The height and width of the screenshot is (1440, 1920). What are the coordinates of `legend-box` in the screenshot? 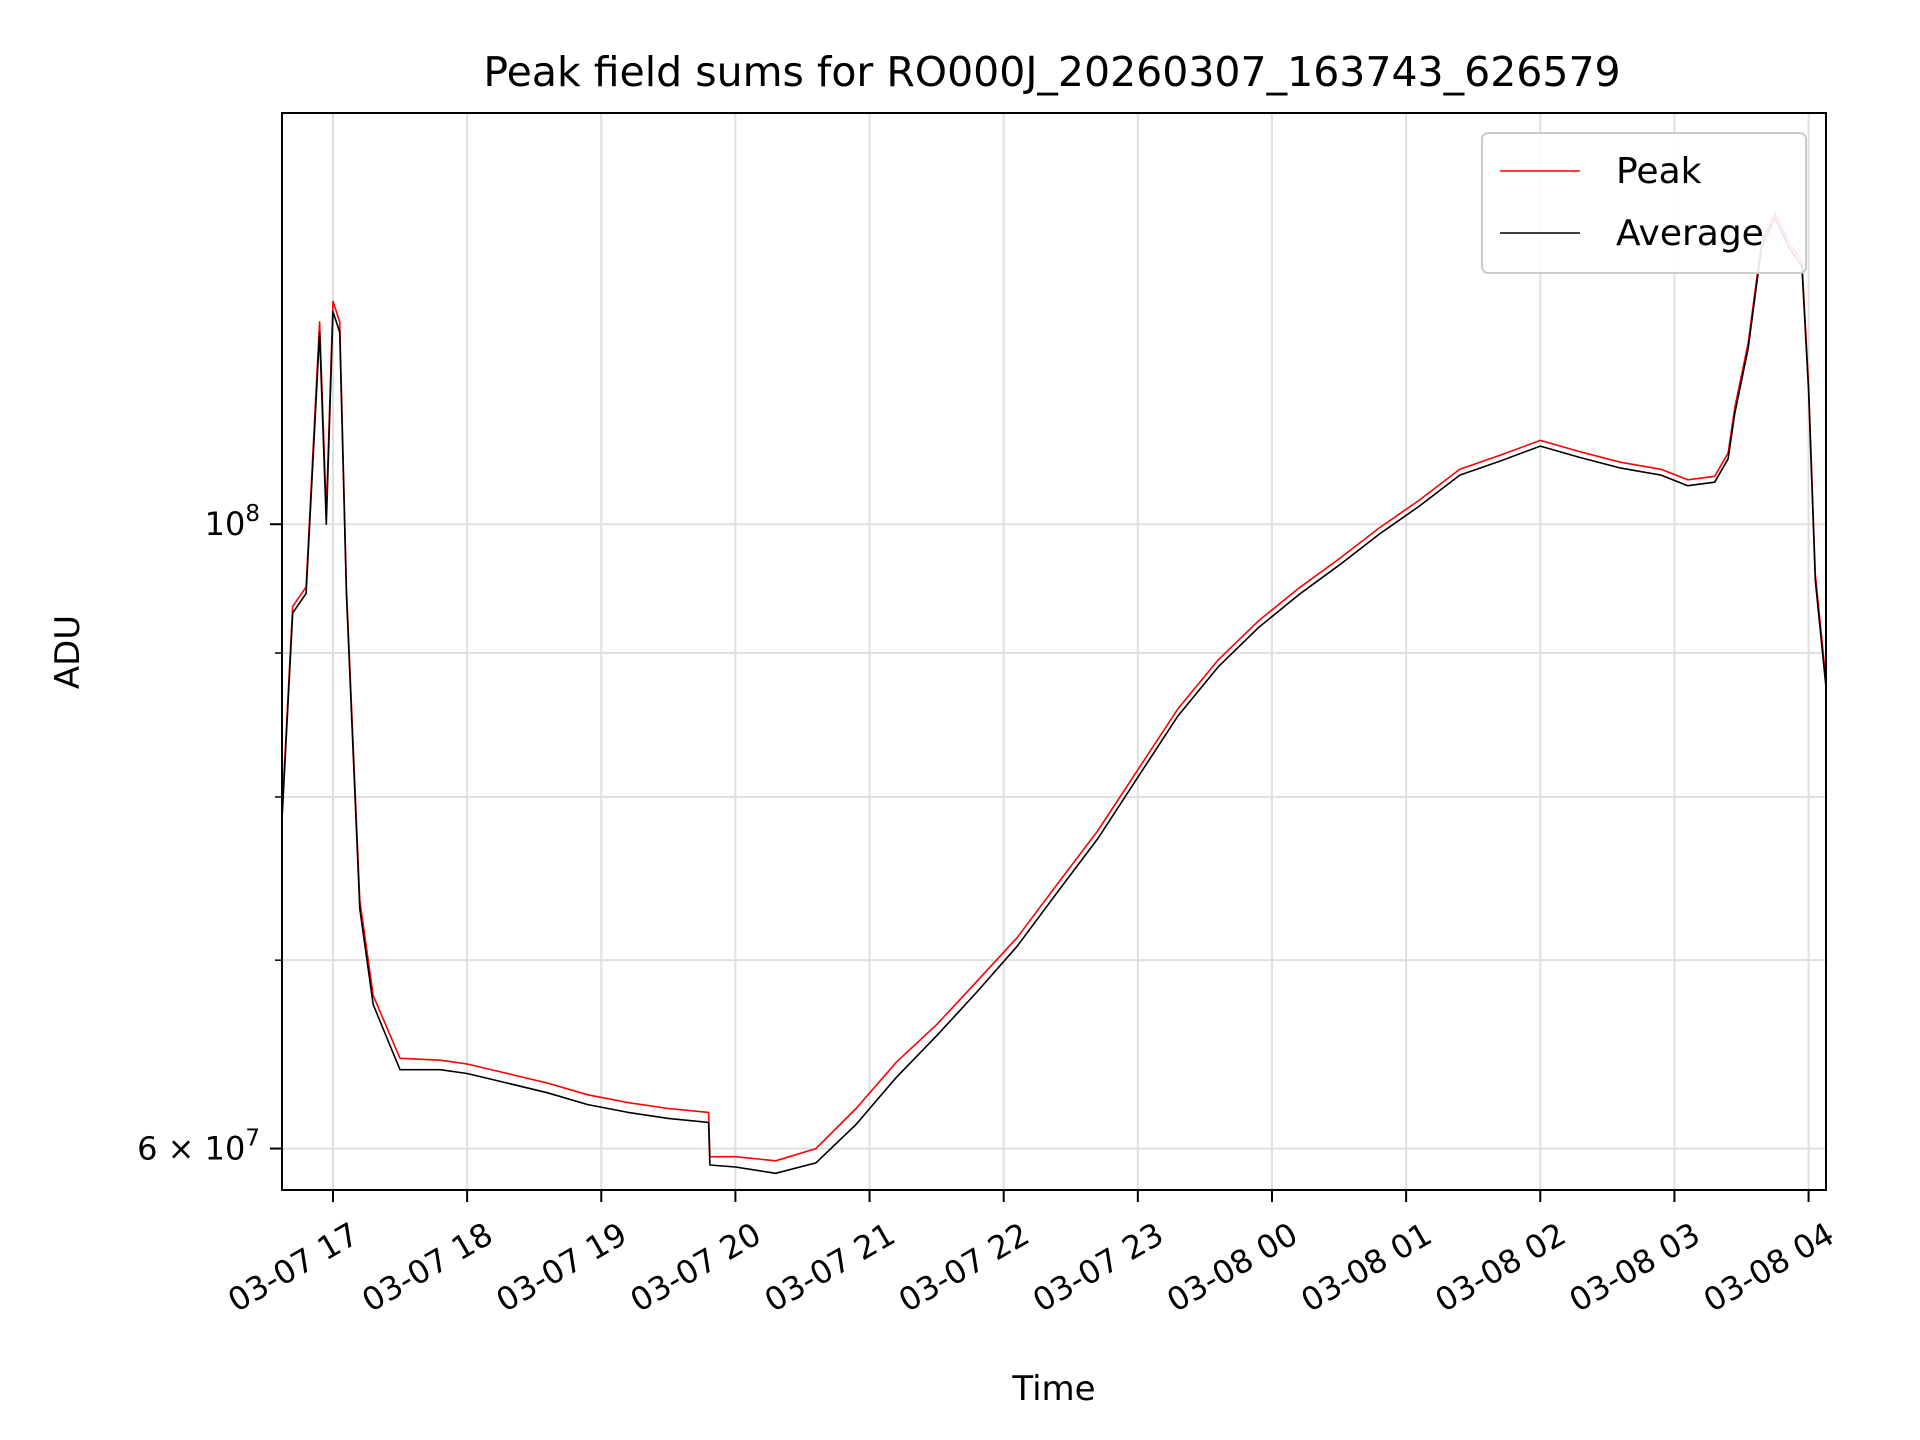 It's located at (1644, 203).